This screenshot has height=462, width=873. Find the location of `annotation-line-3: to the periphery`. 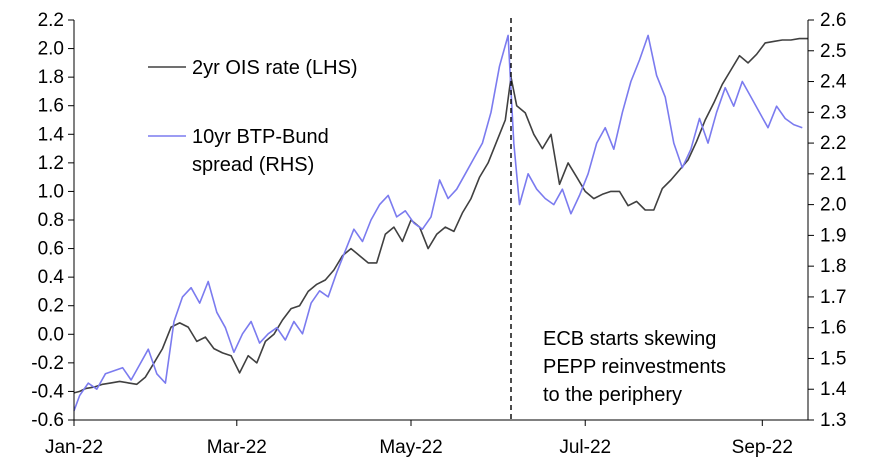

annotation-line-3: to the periphery is located at coordinates (612, 395).